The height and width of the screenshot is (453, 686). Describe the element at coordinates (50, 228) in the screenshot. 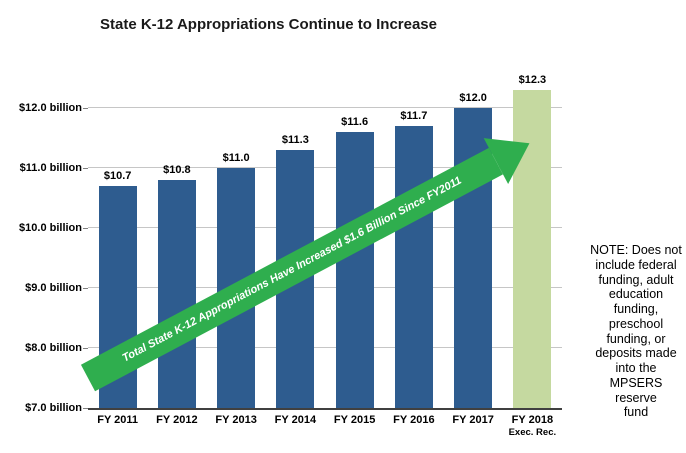

I see `y-axis-tick-label: $10.0 billion` at that location.